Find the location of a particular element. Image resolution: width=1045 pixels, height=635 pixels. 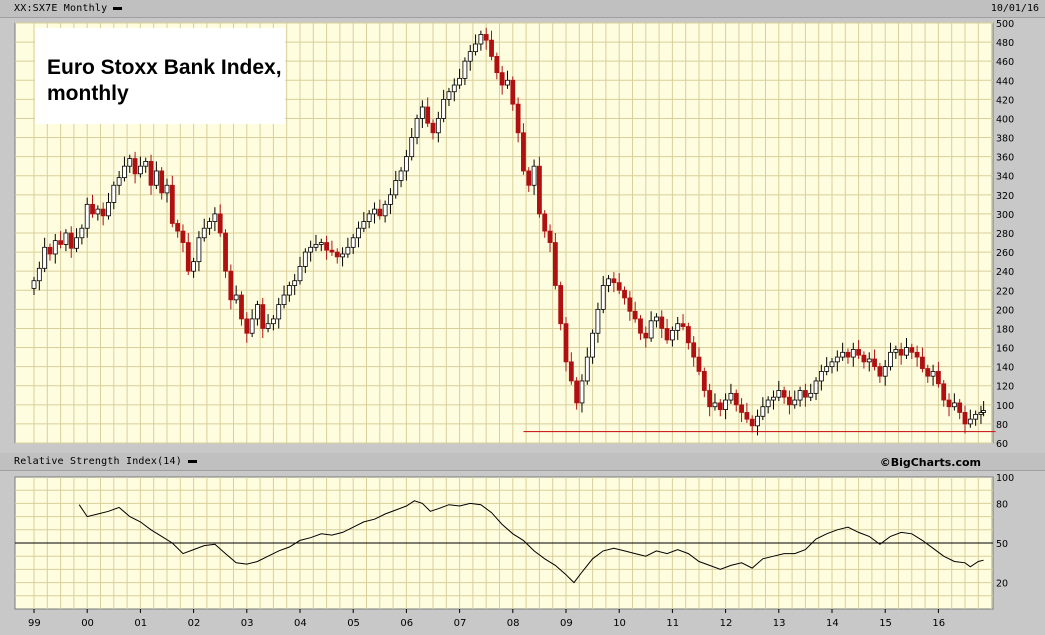

price-y-tick-label: 480 is located at coordinates (1005, 43).